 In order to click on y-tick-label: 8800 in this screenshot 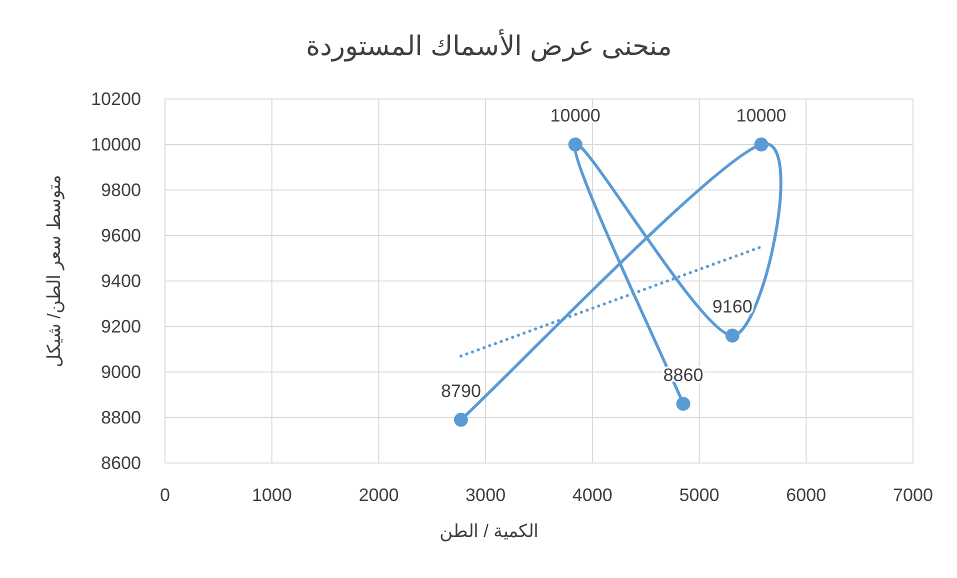, I will do `click(120, 418)`.